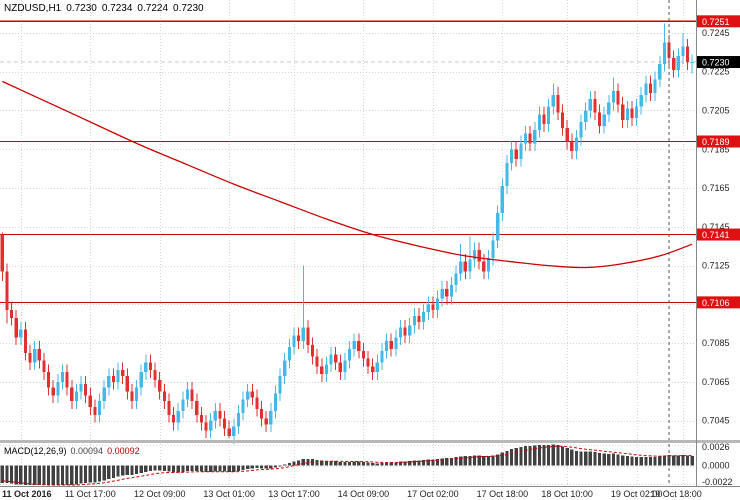 The width and height of the screenshot is (740, 500). I want to click on time-axis-label: 12 Oct 09:00, so click(160, 494).